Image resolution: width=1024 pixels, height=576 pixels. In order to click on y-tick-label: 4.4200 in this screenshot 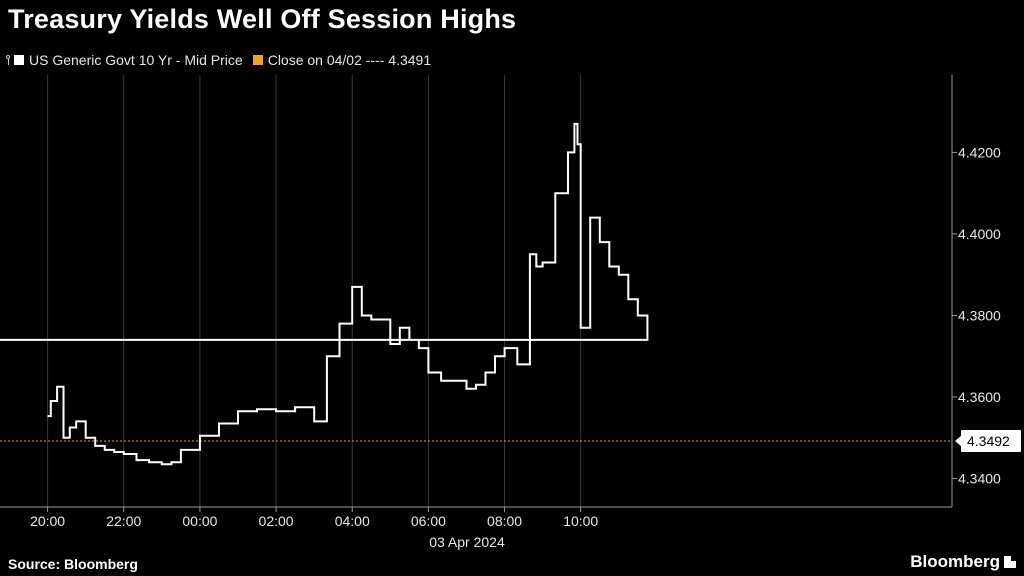, I will do `click(979, 152)`.